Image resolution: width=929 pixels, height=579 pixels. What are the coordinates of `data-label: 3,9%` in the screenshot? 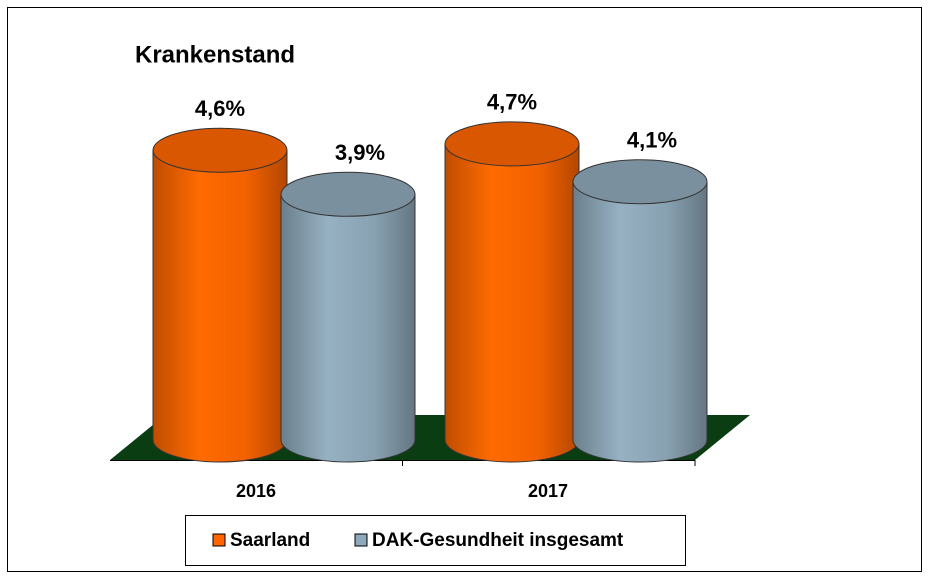 It's located at (360, 152).